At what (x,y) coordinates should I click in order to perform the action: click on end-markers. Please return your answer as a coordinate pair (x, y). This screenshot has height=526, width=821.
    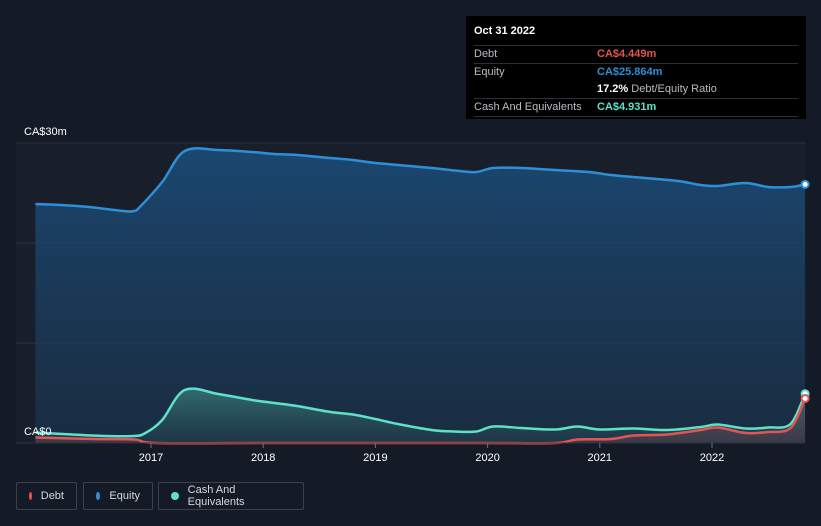
    Looking at the image, I should click on (805, 291).